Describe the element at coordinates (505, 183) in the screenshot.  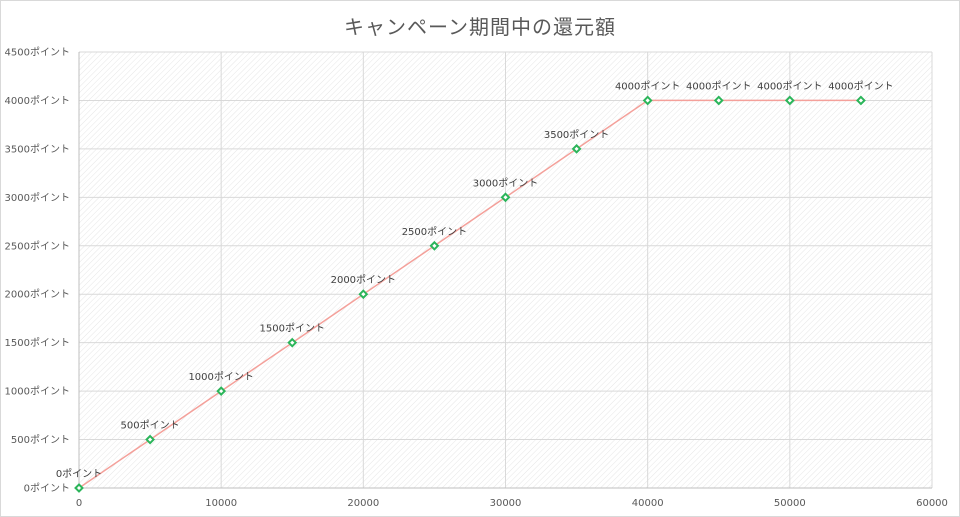
I see `data-label: 3000ポイント` at that location.